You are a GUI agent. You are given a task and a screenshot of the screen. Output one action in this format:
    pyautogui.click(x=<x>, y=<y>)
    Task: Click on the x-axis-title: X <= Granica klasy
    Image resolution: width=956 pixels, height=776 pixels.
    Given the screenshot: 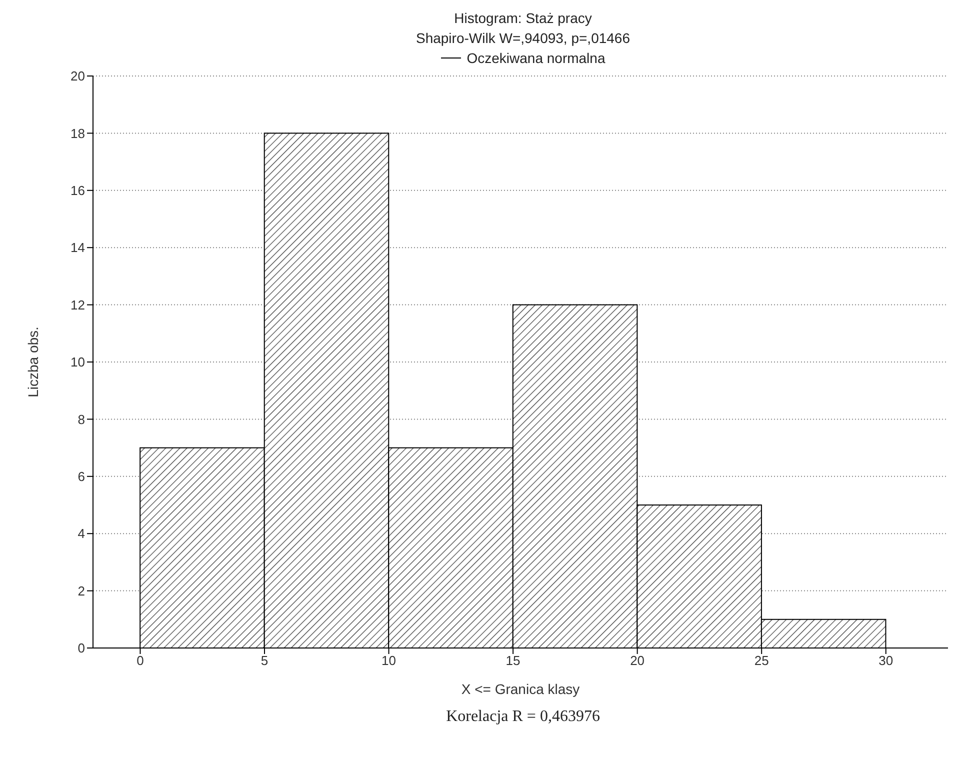 What is the action you would take?
    pyautogui.click(x=520, y=689)
    